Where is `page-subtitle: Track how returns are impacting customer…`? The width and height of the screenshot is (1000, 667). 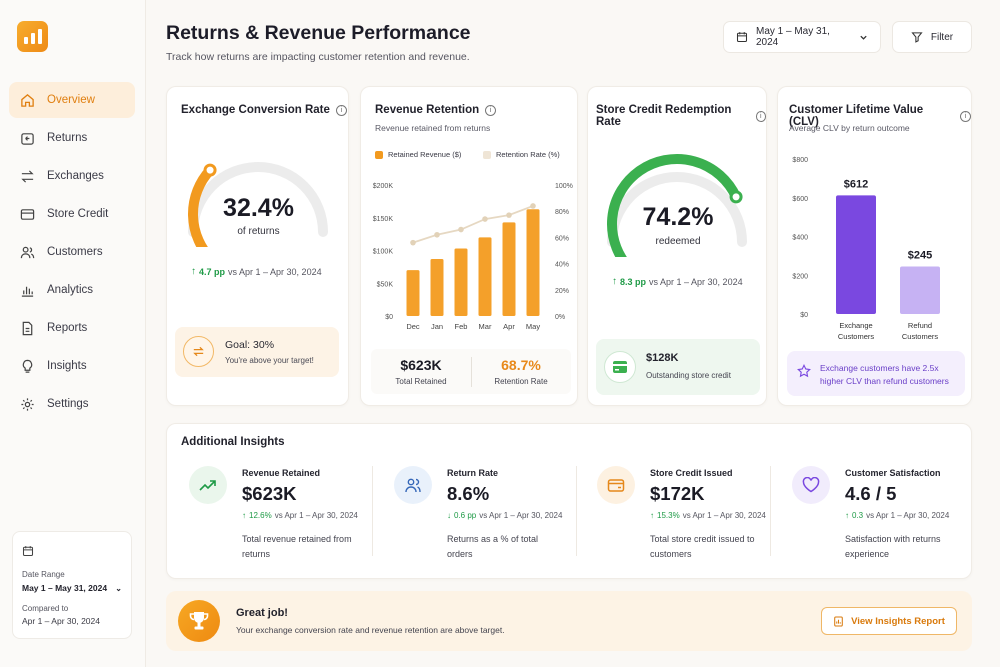 page-subtitle: Track how returns are impacting customer… is located at coordinates (318, 57).